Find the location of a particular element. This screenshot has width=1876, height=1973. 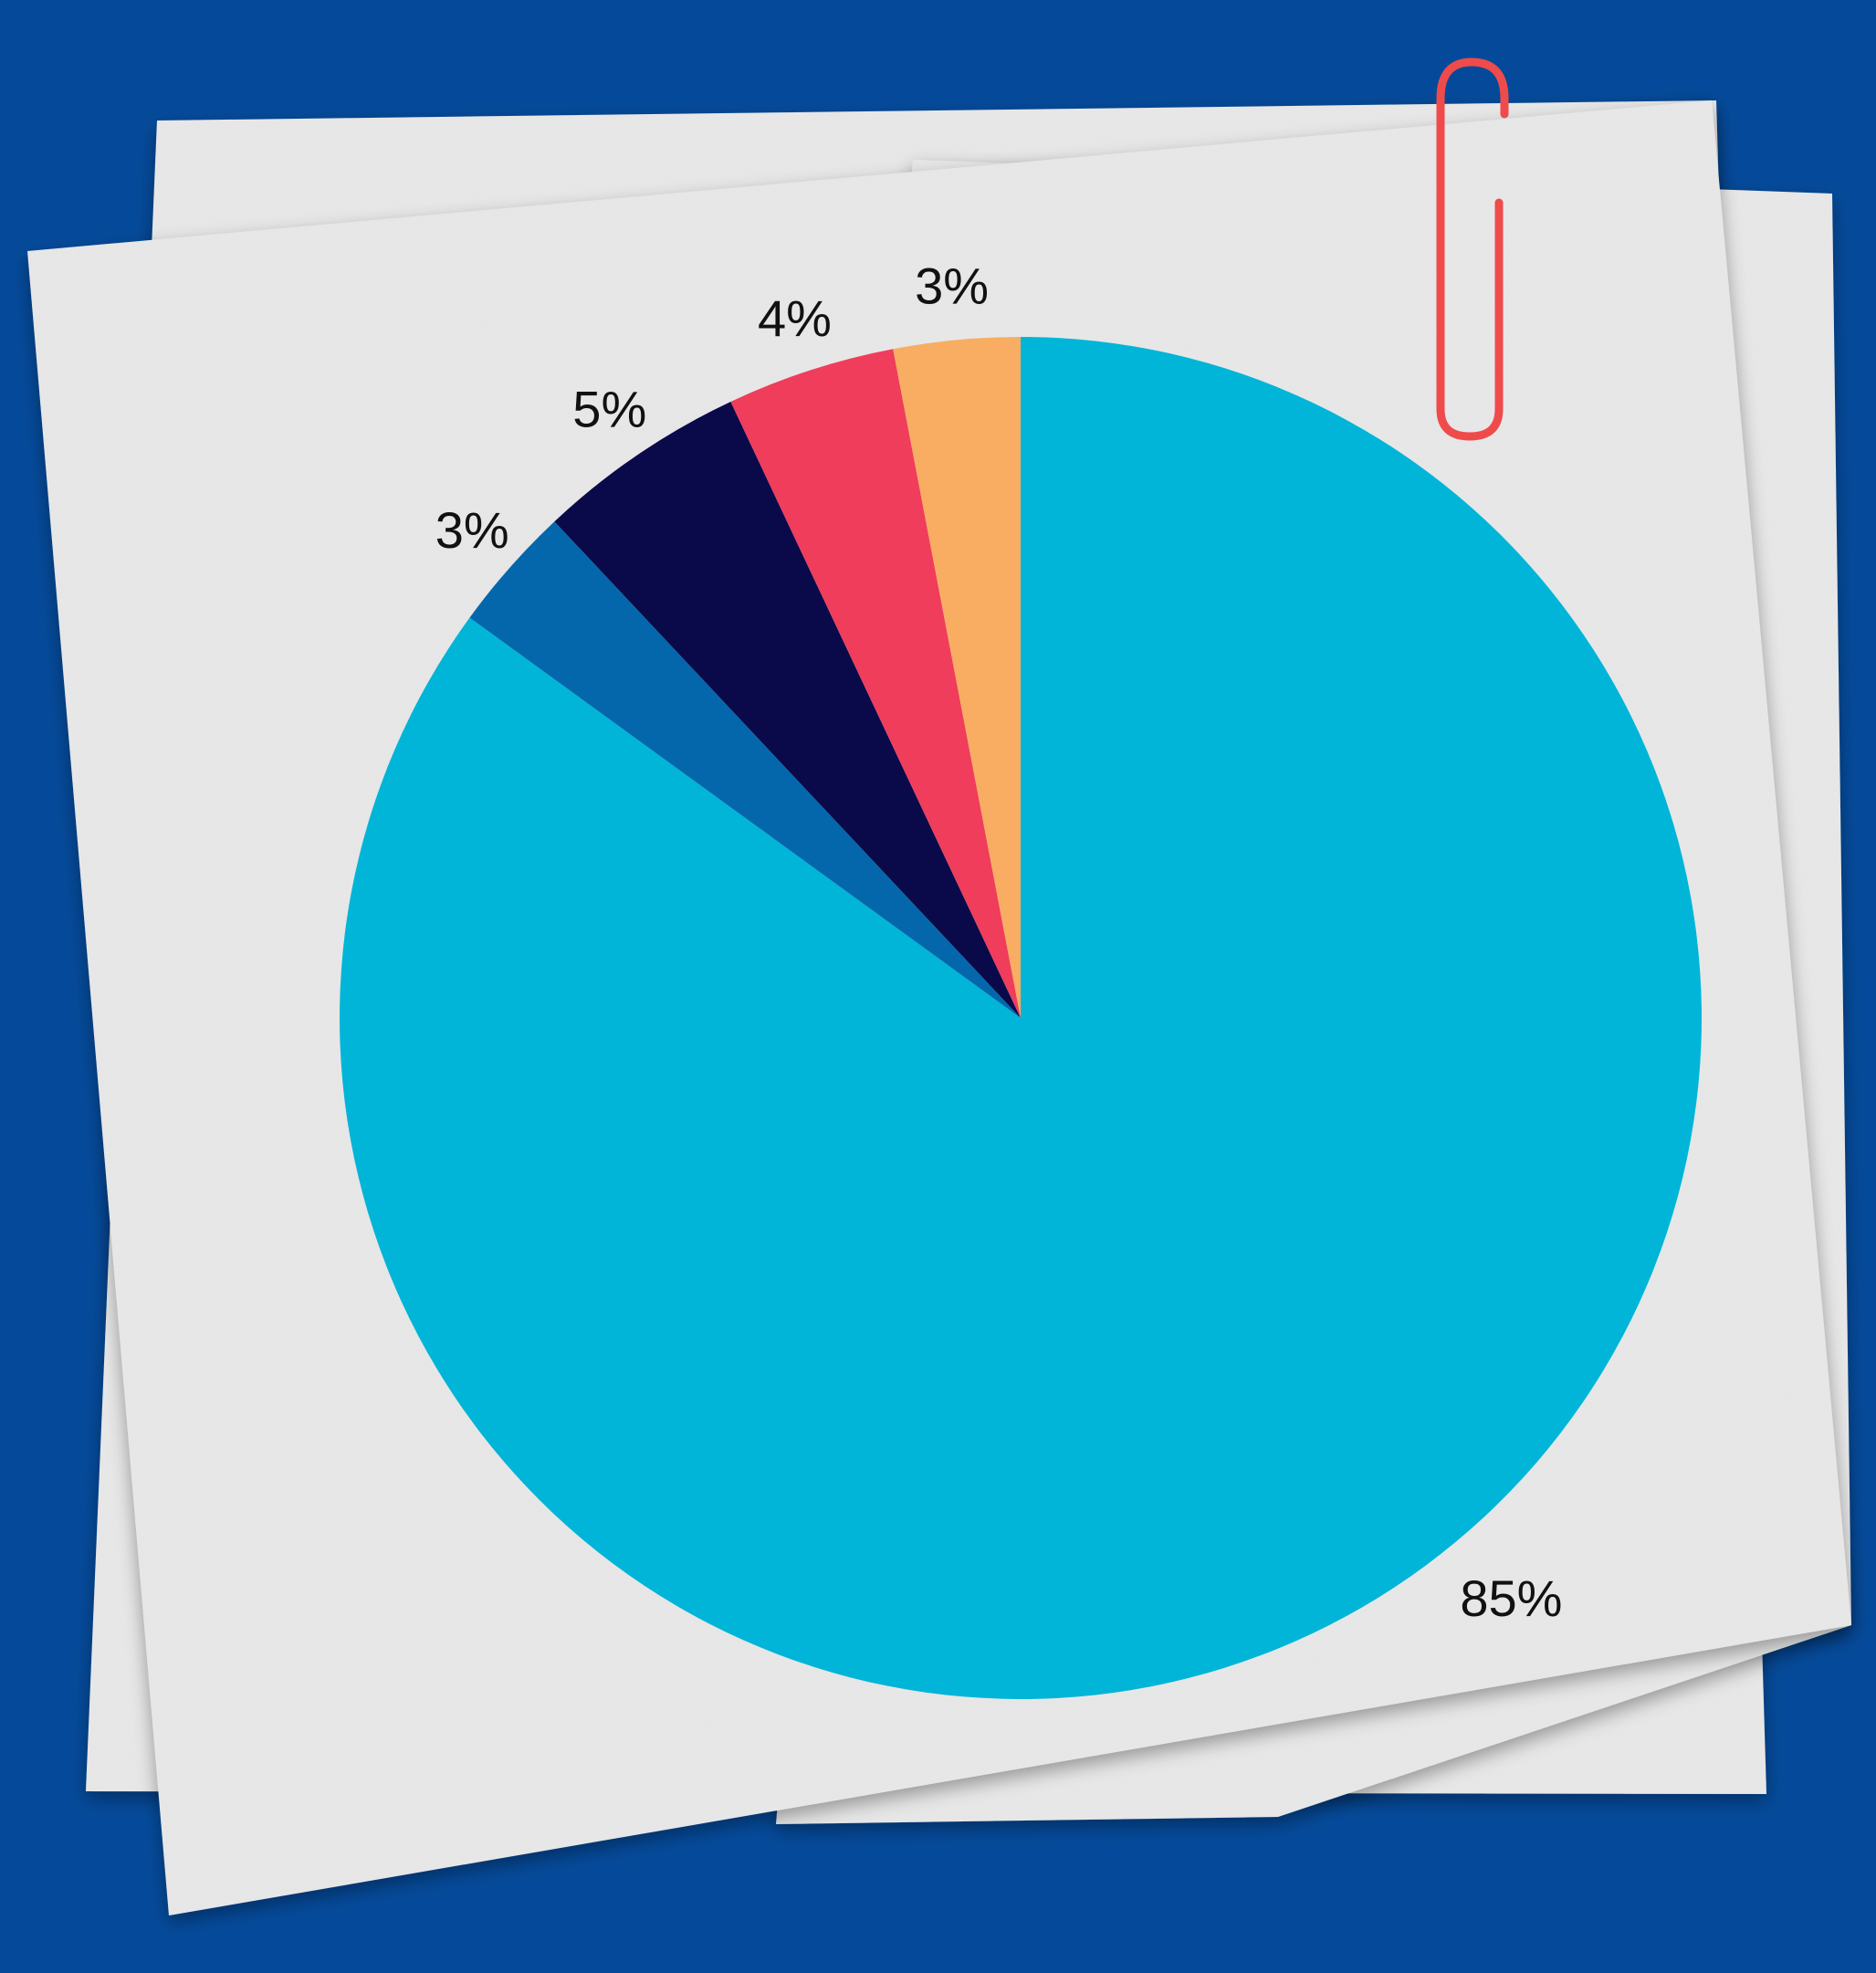

paperclip-icon is located at coordinates (1472, 249).